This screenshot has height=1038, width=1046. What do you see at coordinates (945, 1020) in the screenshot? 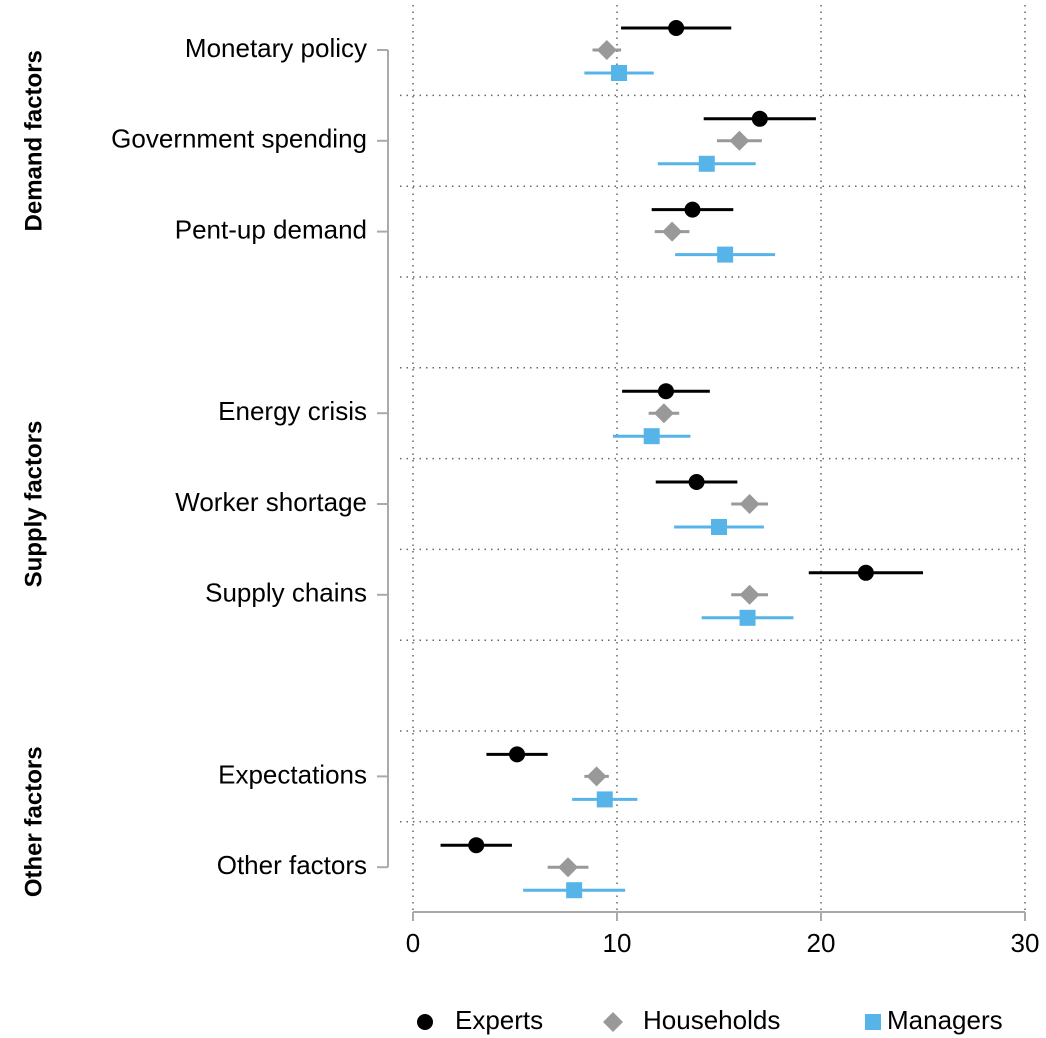
I see `legend-label: Managers` at bounding box center [945, 1020].